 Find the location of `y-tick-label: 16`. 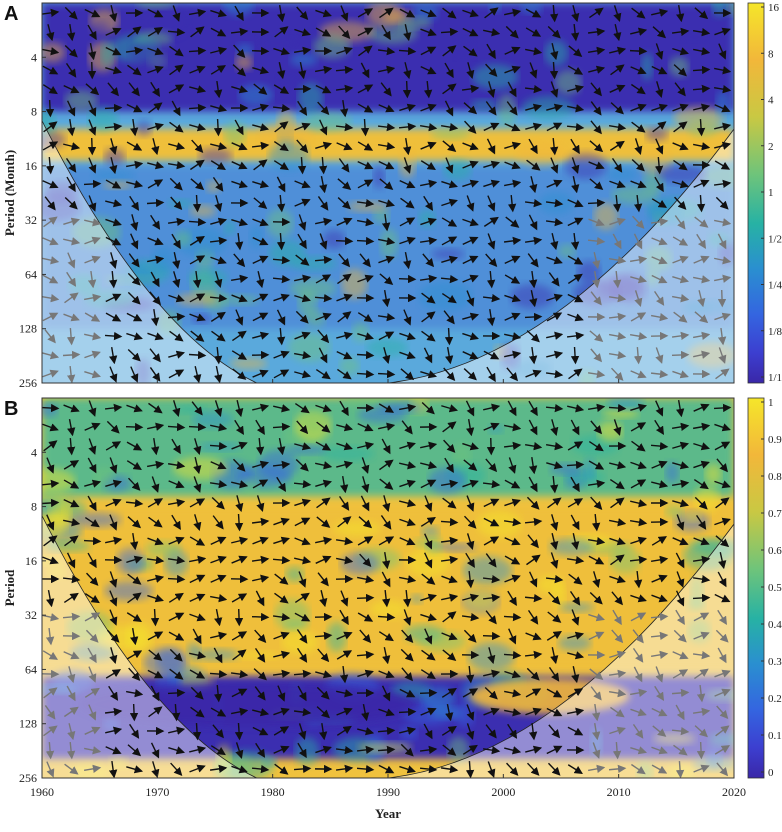

y-tick-label: 16 is located at coordinates (31, 166).